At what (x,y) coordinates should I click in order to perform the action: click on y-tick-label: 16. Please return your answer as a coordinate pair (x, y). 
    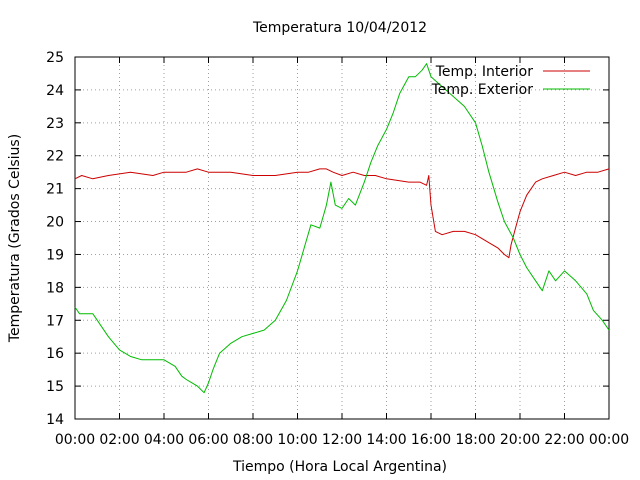
    Looking at the image, I should click on (55, 354).